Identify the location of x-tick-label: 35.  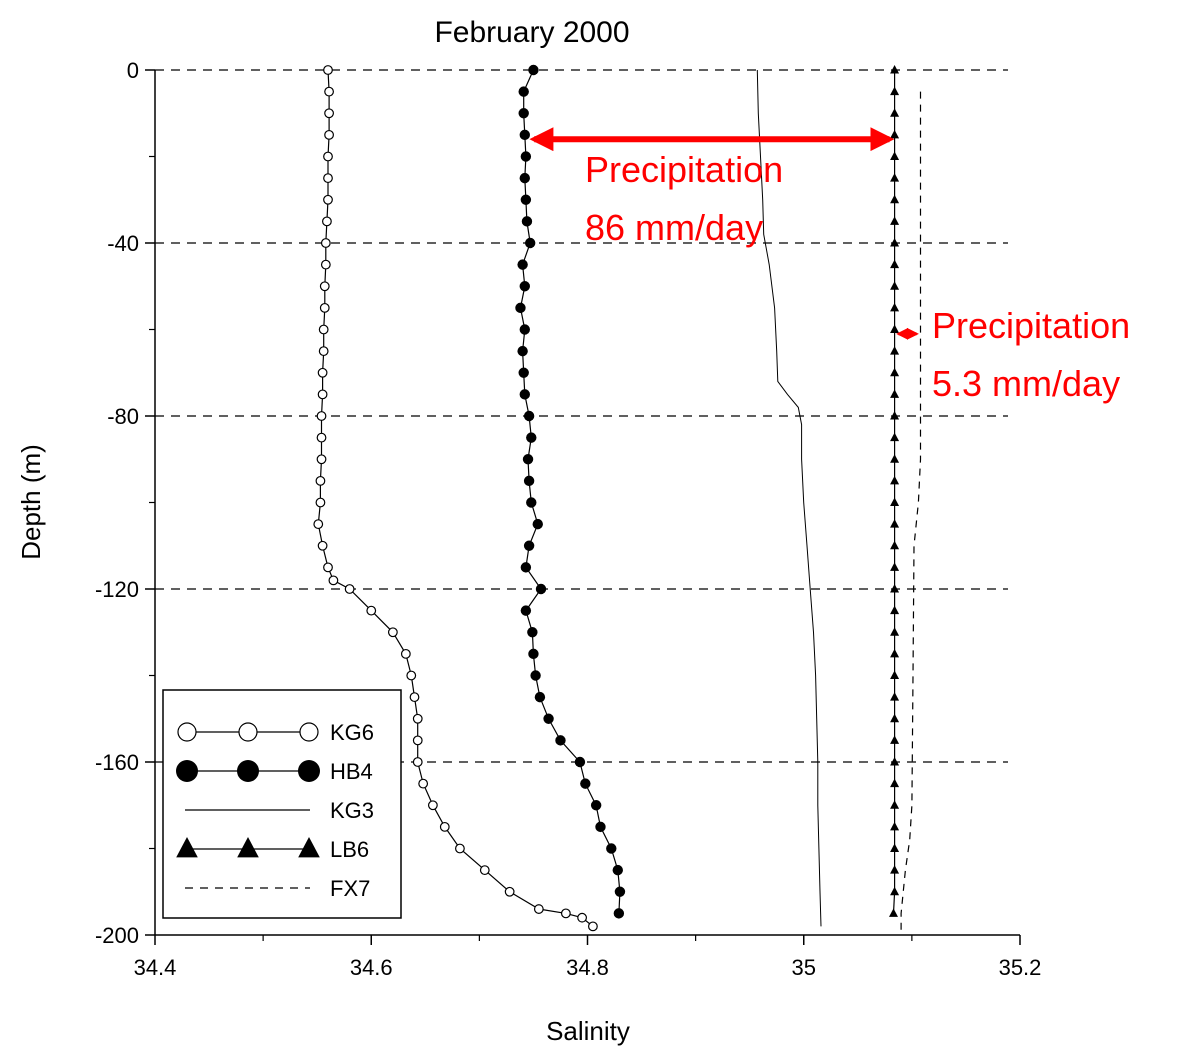
(804, 967).